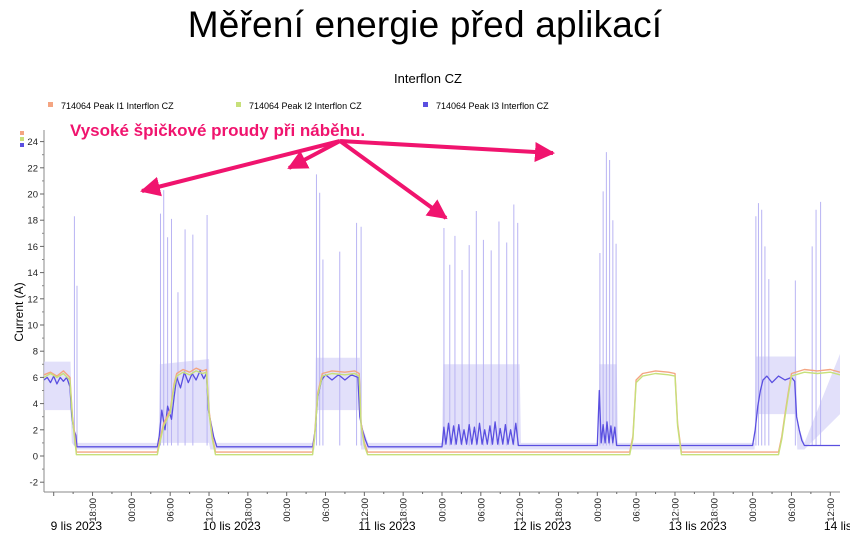  I want to click on y-tick-label: 0, so click(35, 457).